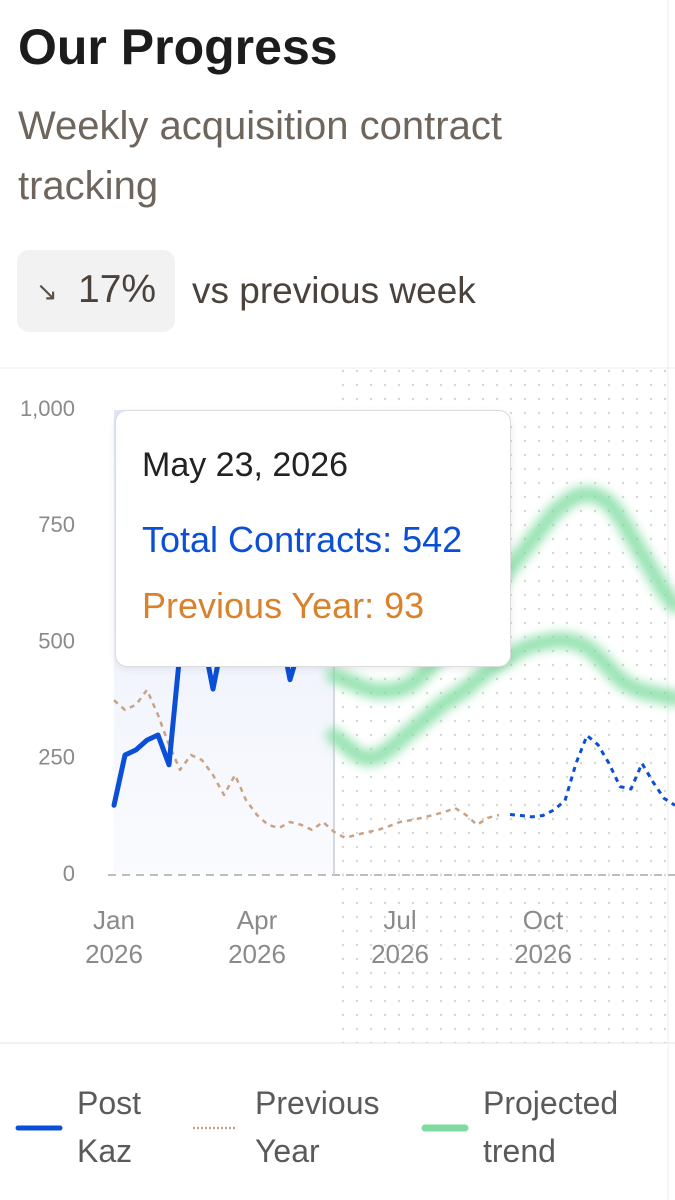  What do you see at coordinates (543, 937) in the screenshot?
I see `x-tick-label: Oct 2026` at bounding box center [543, 937].